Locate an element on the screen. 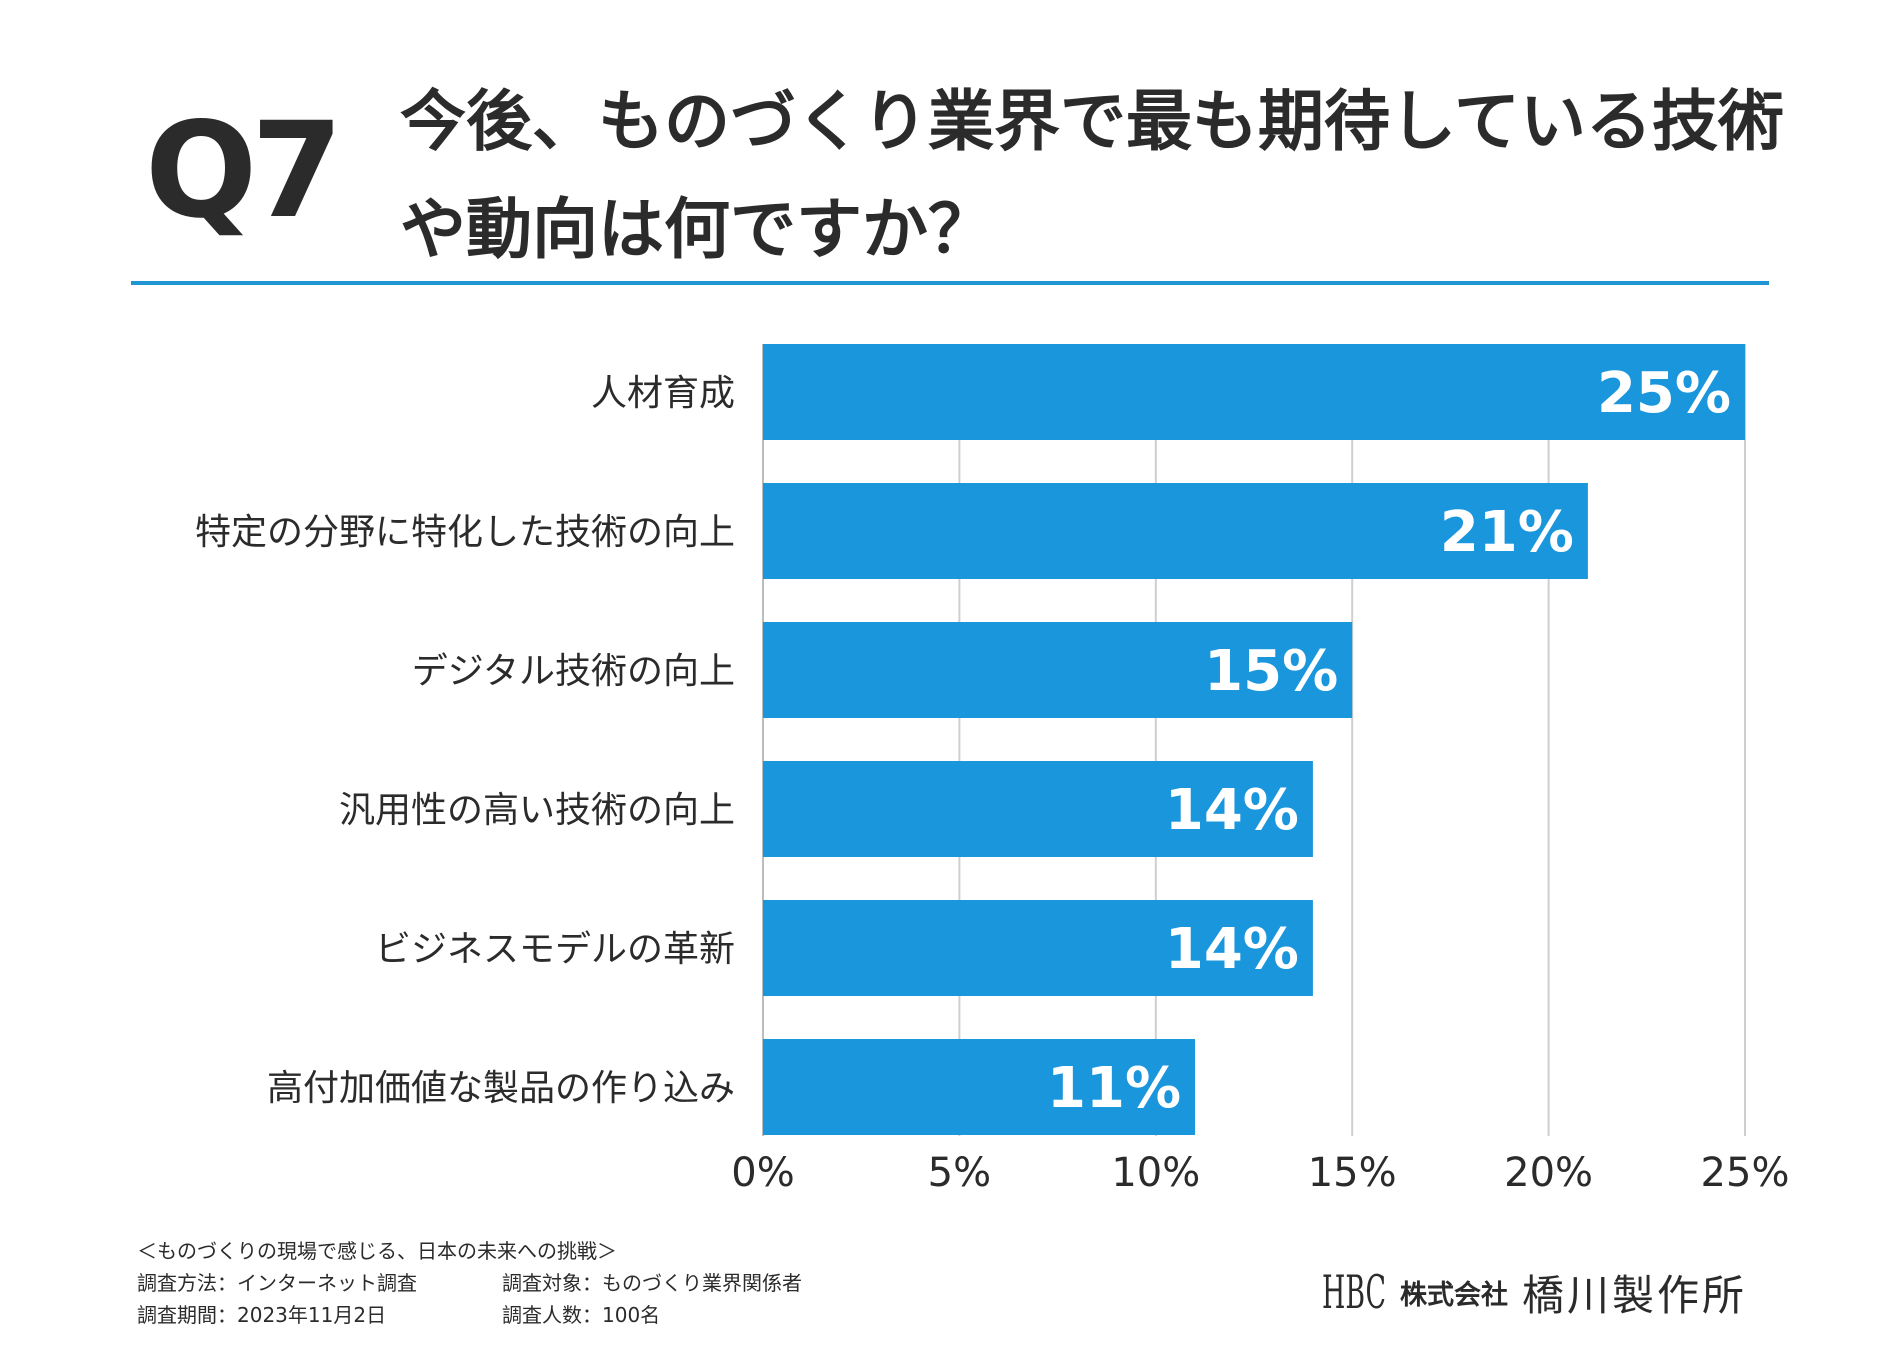  logo-mark-text: HBC is located at coordinates (1354, 1292).